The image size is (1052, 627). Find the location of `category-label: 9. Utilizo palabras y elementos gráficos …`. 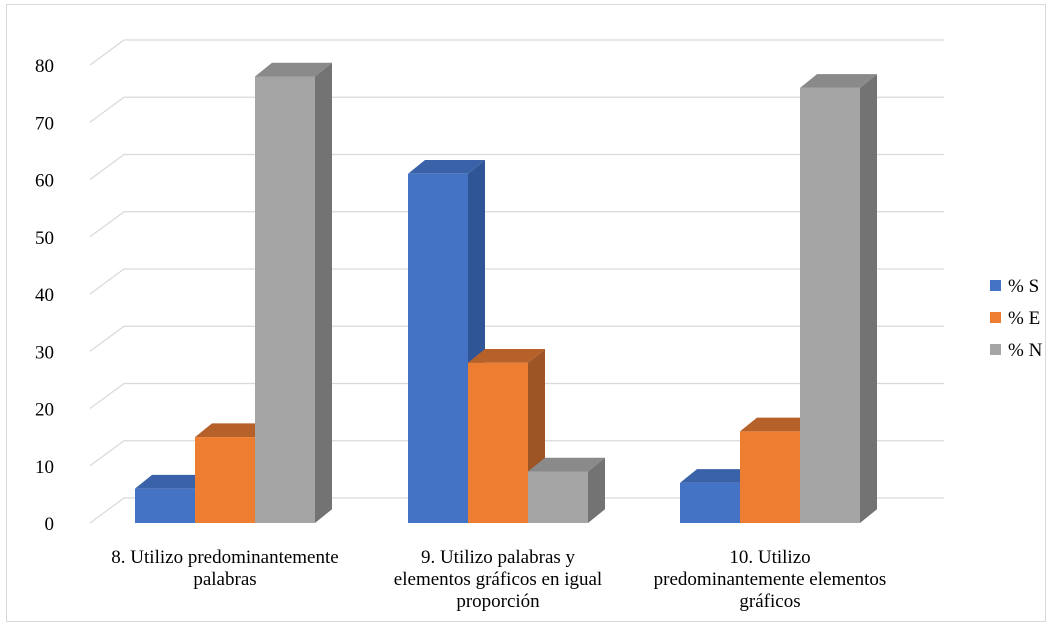

category-label: 9. Utilizo palabras y elementos gráficos … is located at coordinates (498, 579).